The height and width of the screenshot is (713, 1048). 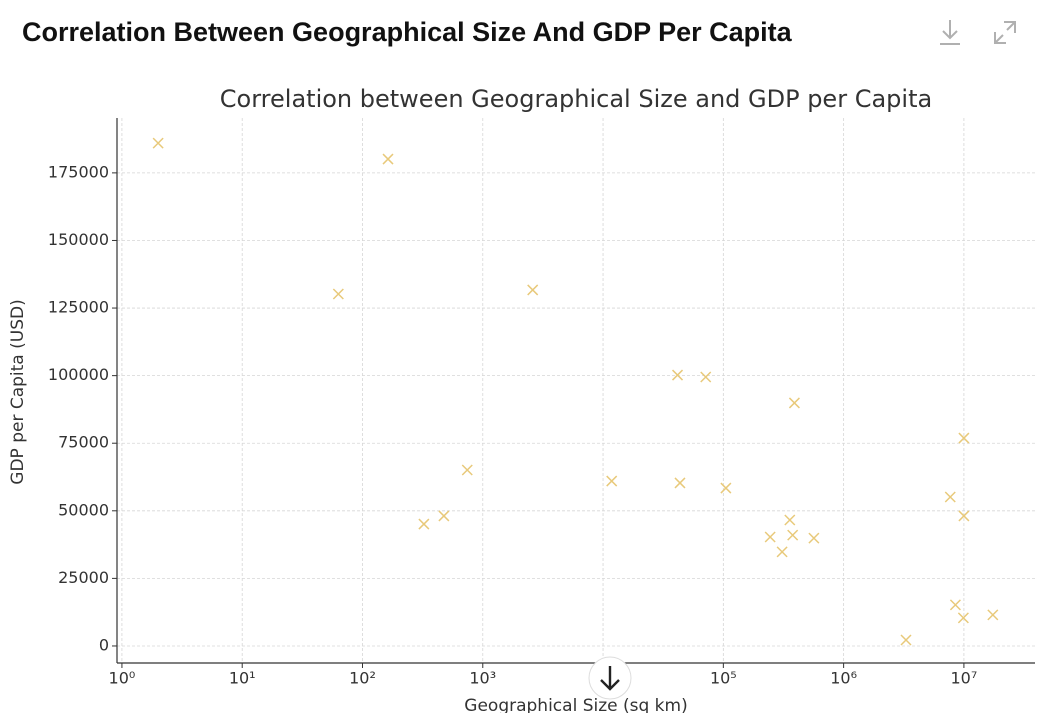 I want to click on x-tick-label: 10⁷, so click(x=964, y=678).